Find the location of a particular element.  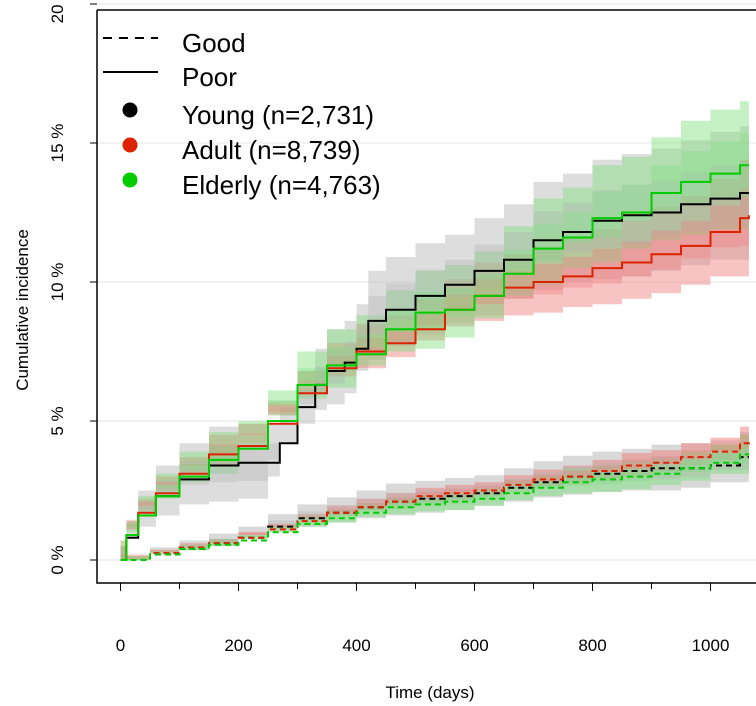

legend-label-young: Young (n=2,731) is located at coordinates (278, 115).